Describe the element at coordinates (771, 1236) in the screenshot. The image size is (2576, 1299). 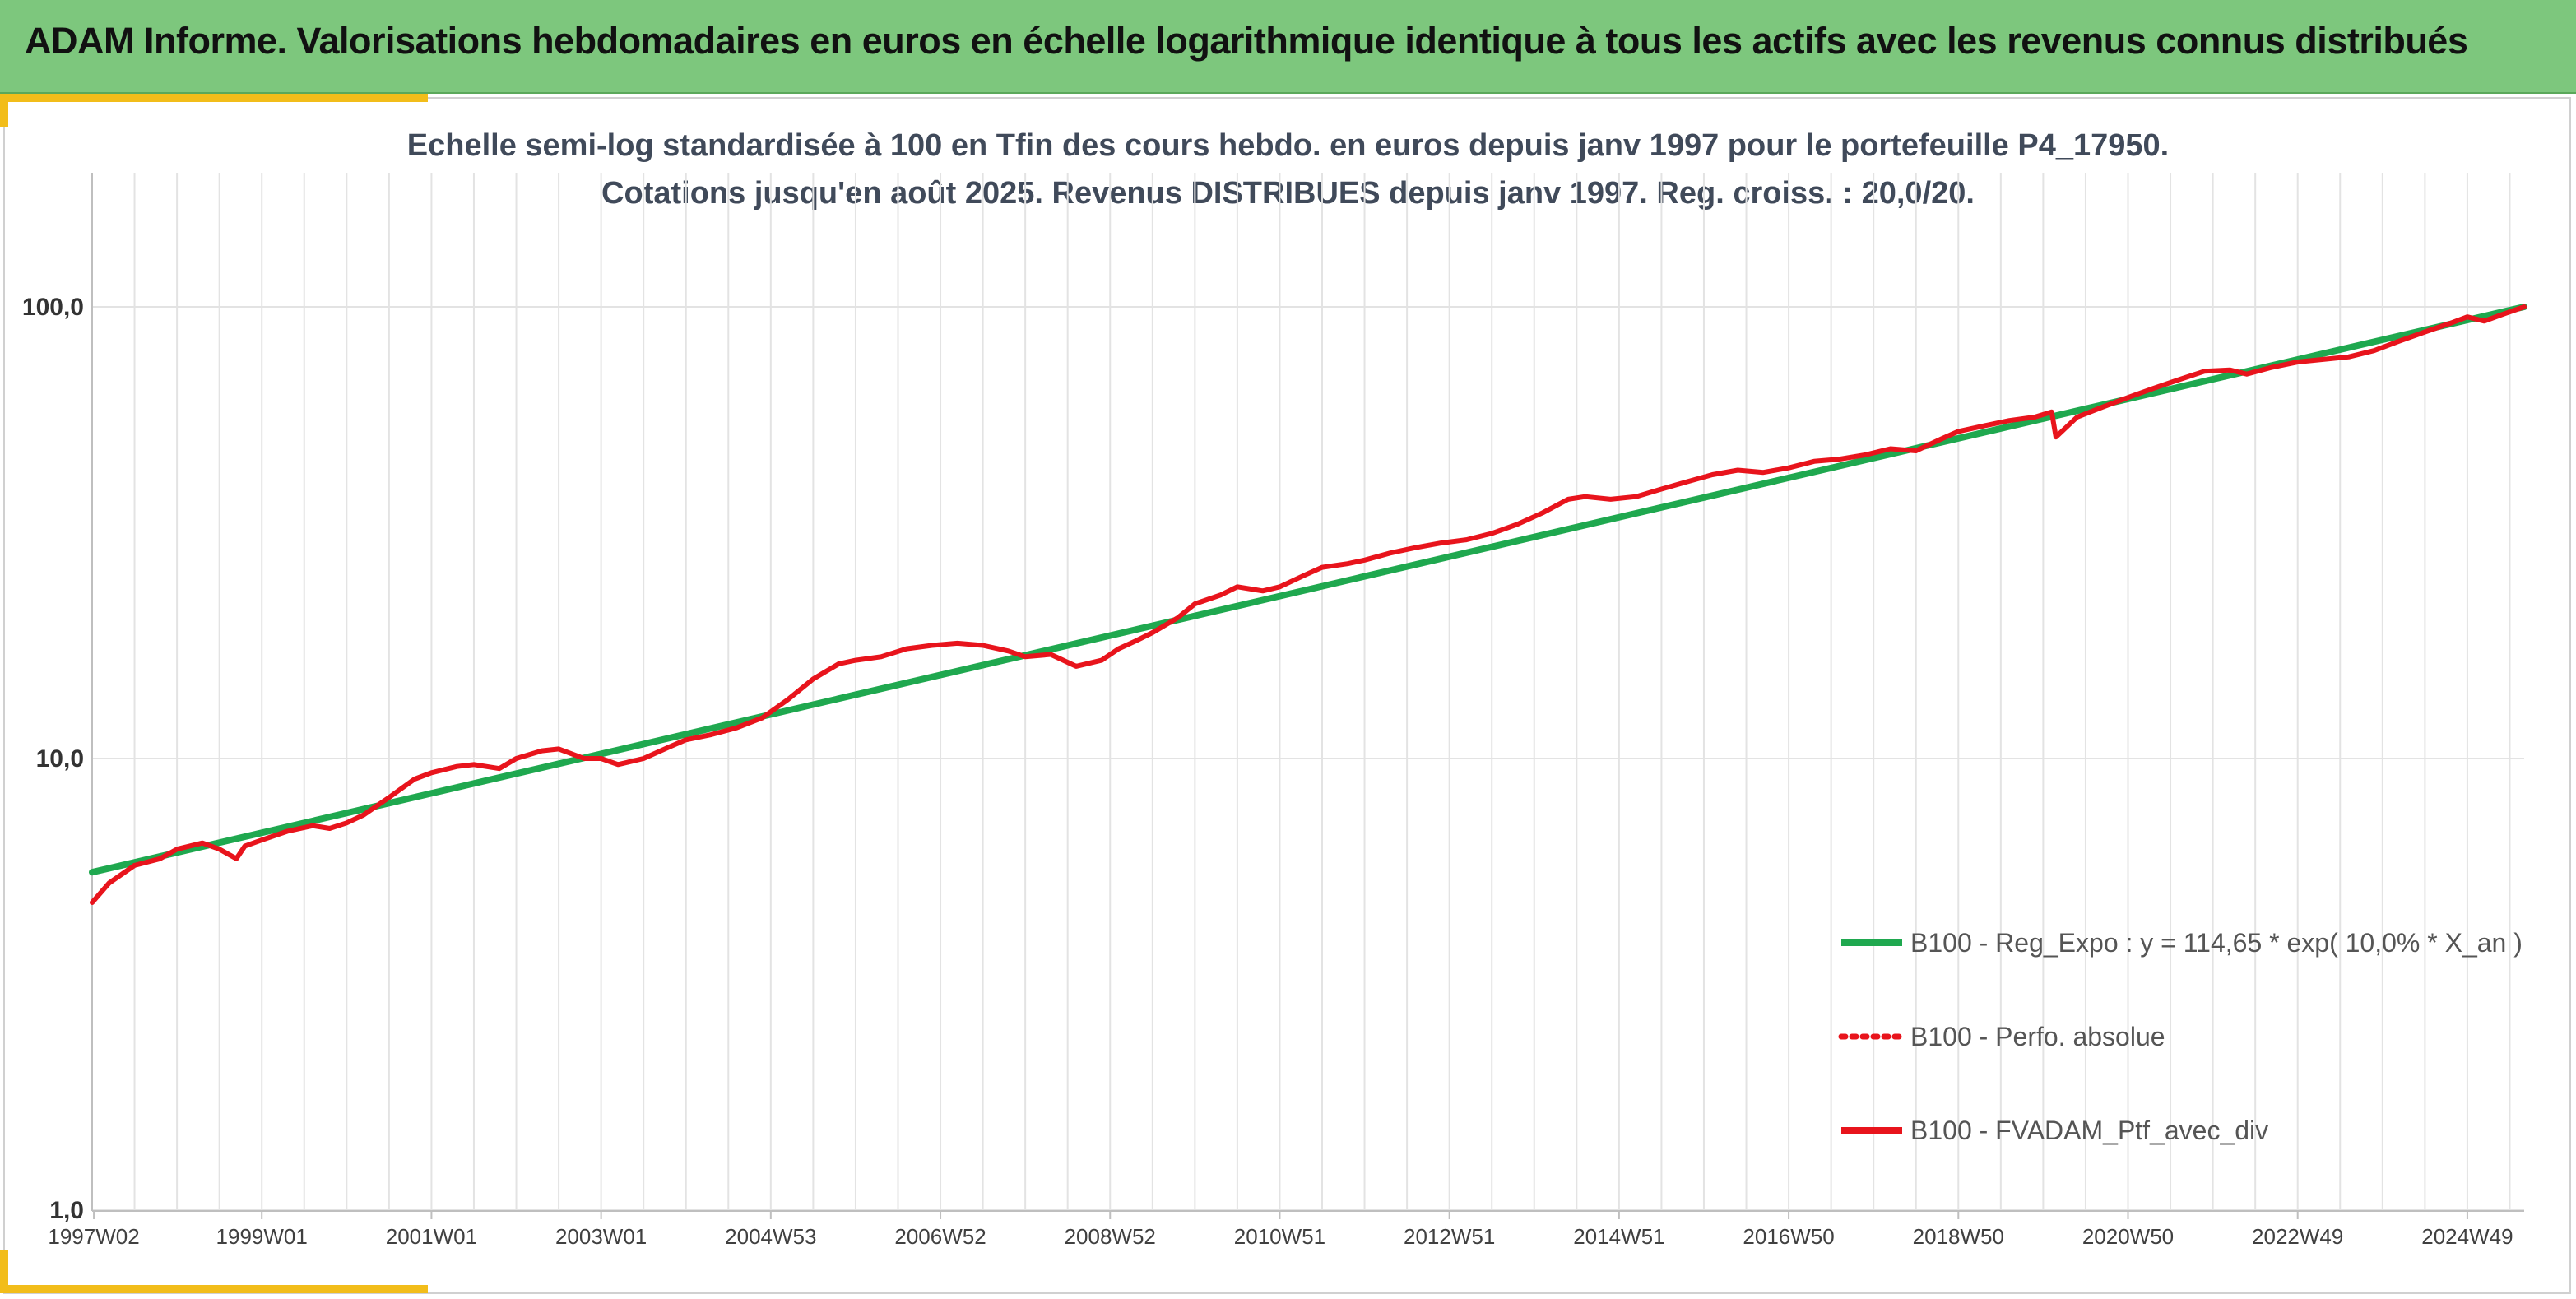
I see `x-tick-label: 2004W53` at that location.